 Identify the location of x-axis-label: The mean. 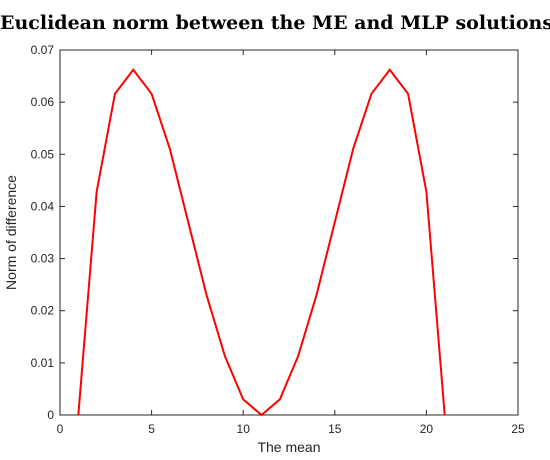
(288, 447).